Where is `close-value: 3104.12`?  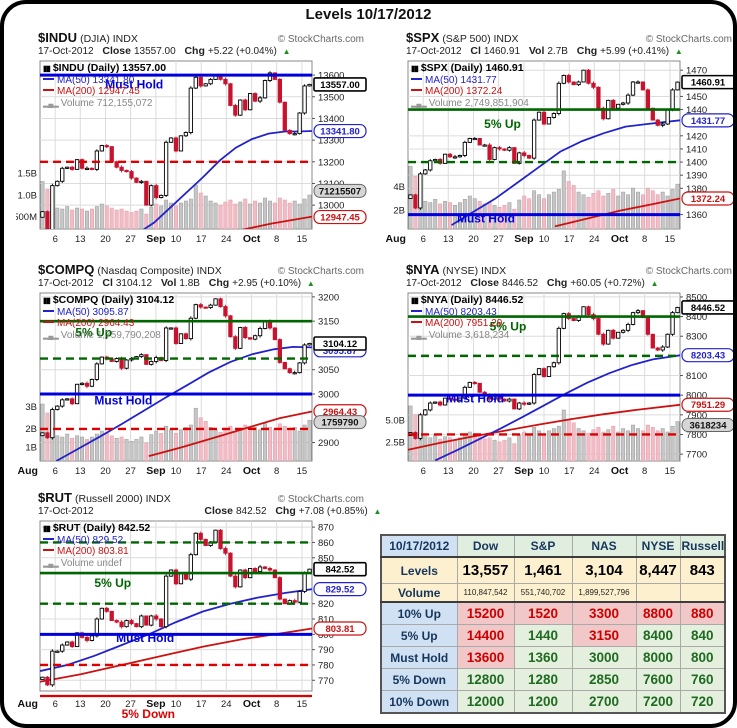
close-value: 3104.12 is located at coordinates (134, 283).